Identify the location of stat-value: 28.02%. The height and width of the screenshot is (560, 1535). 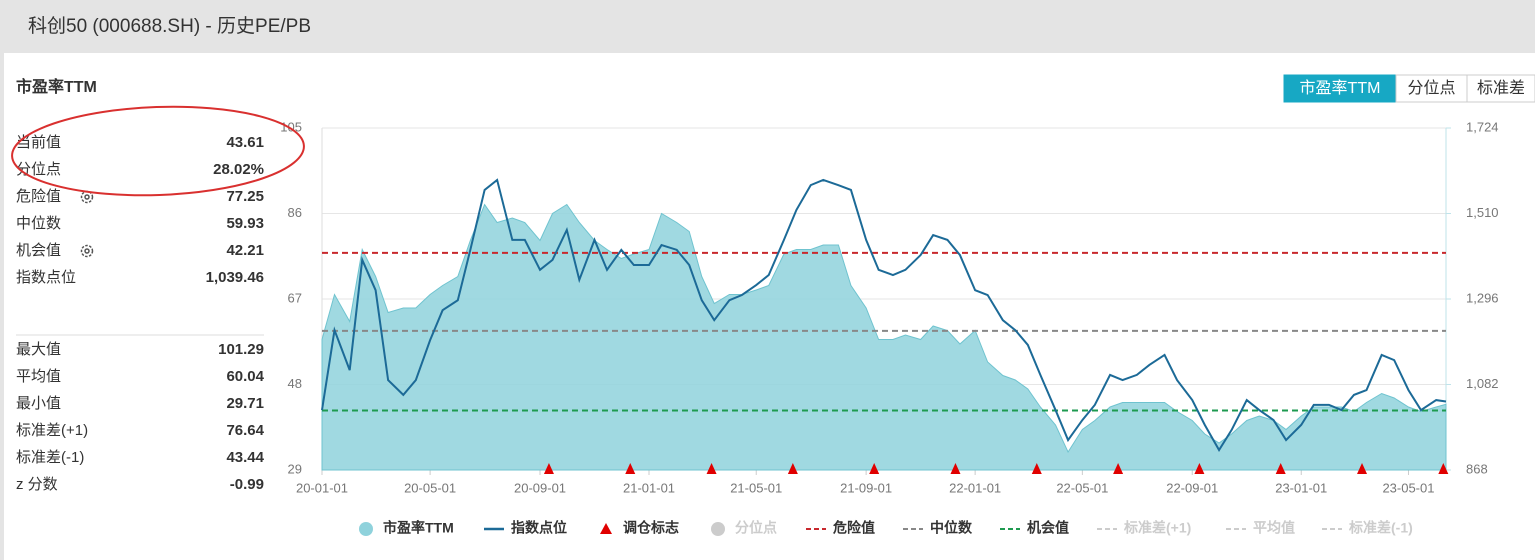
(238, 169).